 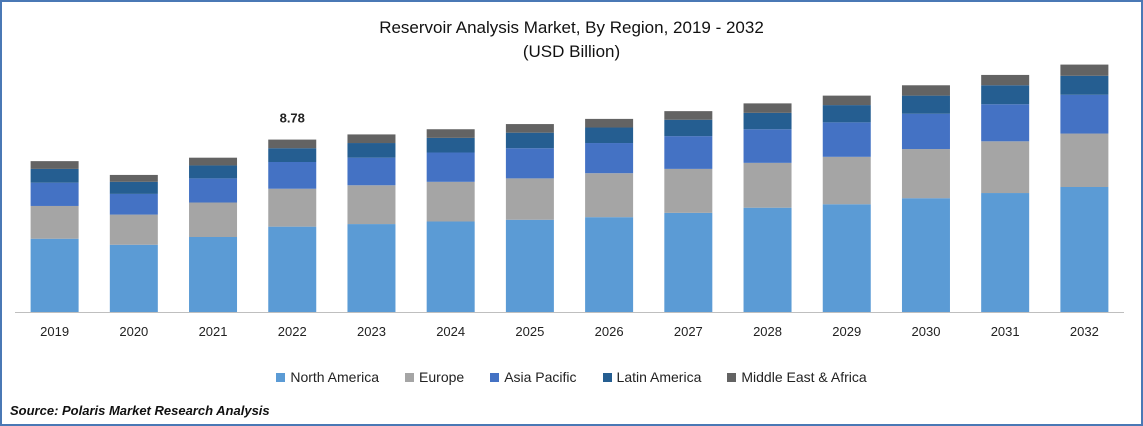 What do you see at coordinates (529, 128) in the screenshot?
I see `bar-segment-middle-east-africa-2025` at bounding box center [529, 128].